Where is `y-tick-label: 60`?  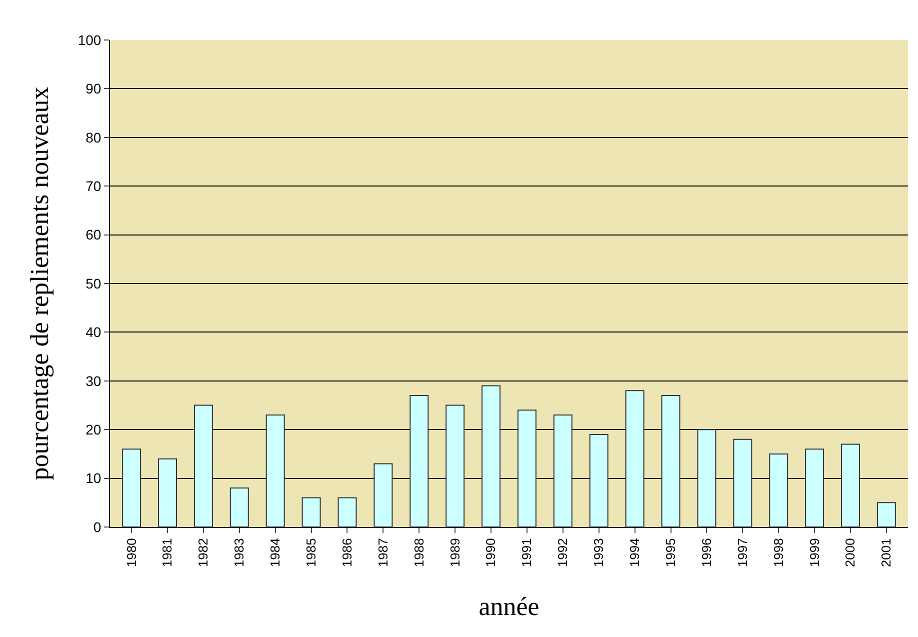
y-tick-label: 60 is located at coordinates (94, 234).